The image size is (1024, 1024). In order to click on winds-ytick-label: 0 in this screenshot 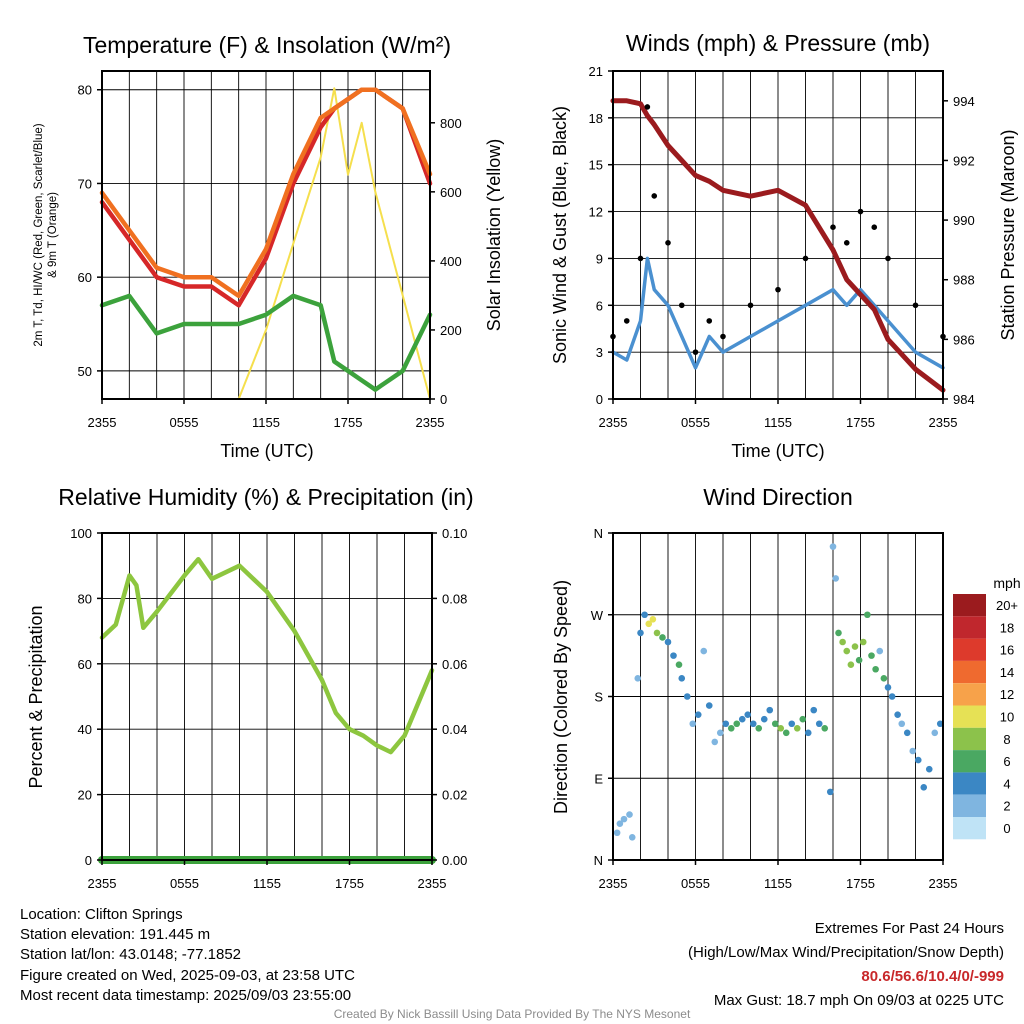, I will do `click(599, 399)`.